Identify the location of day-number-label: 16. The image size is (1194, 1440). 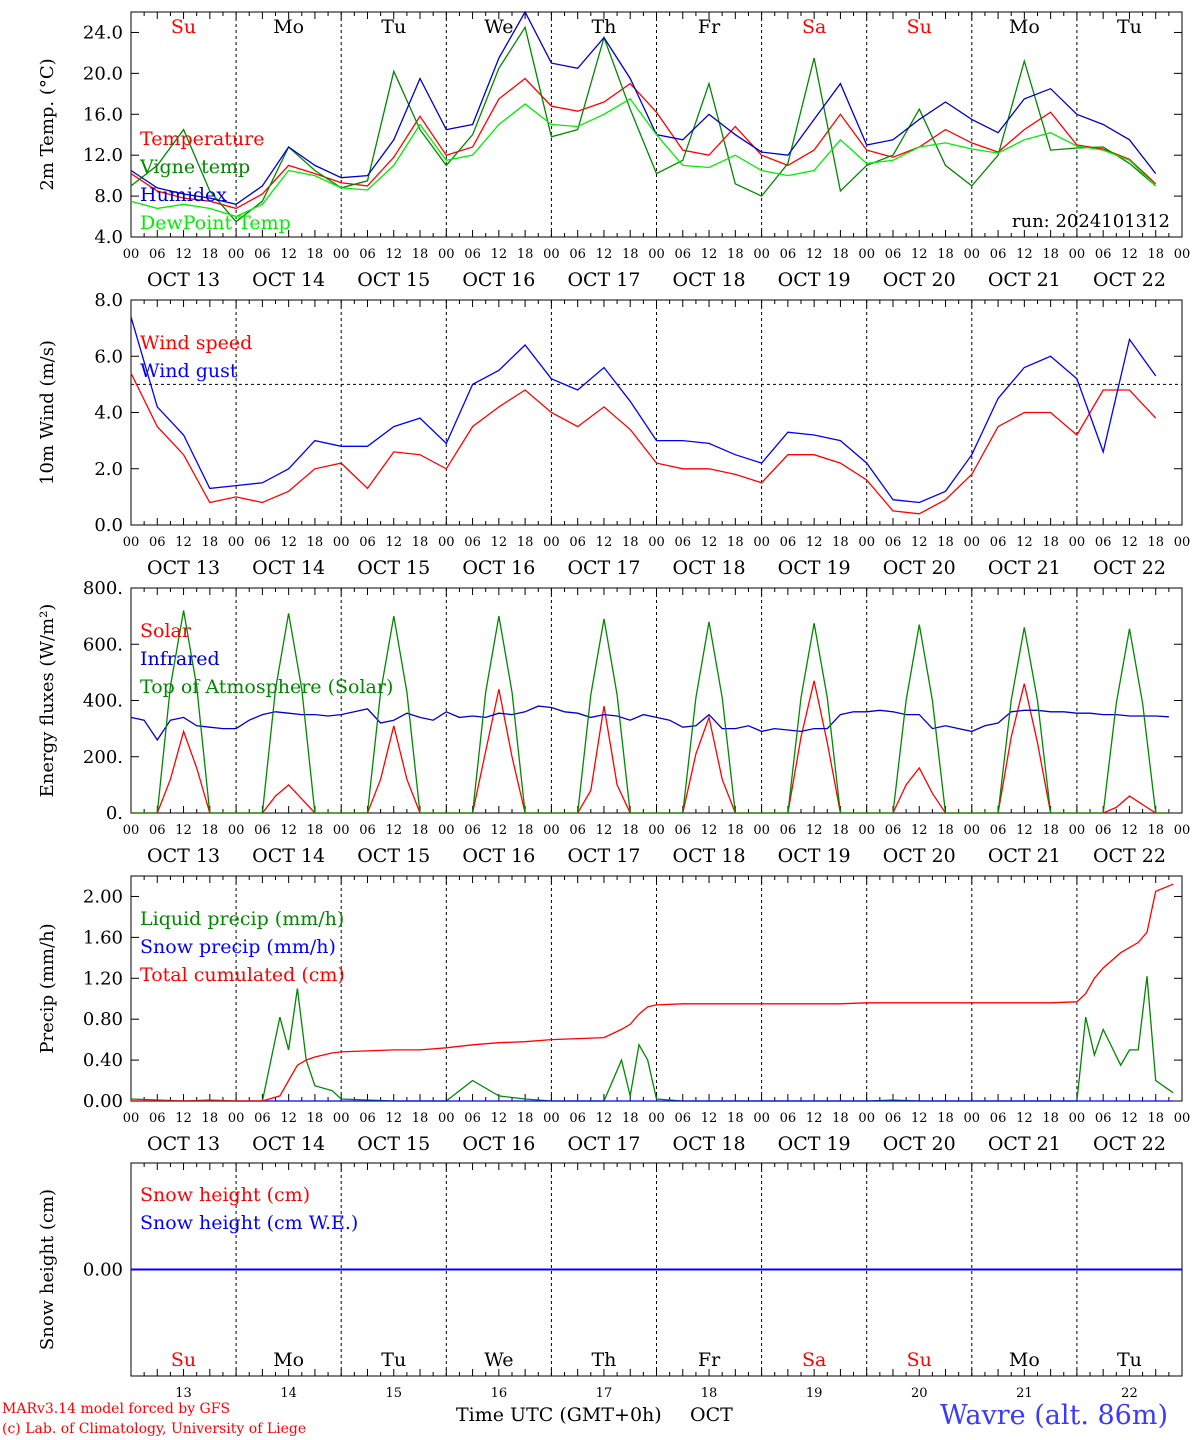
(499, 1393).